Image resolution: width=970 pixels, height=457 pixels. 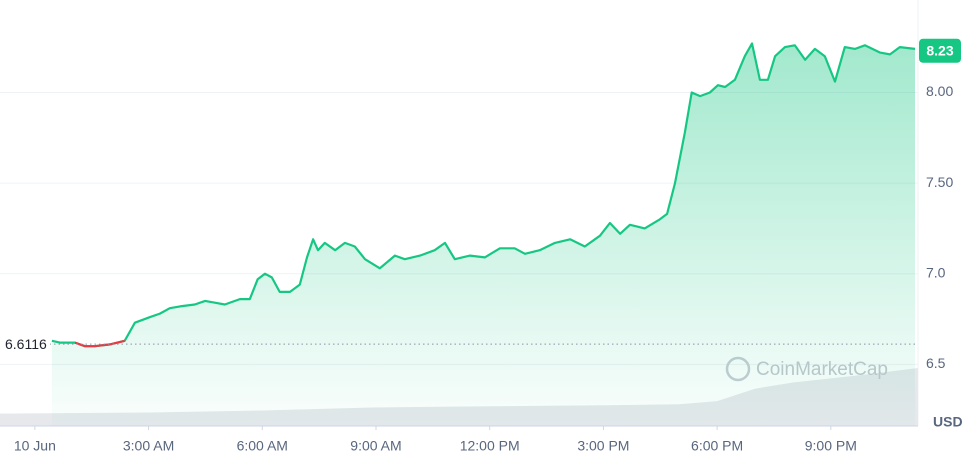 What do you see at coordinates (939, 91) in the screenshot?
I see `y-tick-label: 8.00` at bounding box center [939, 91].